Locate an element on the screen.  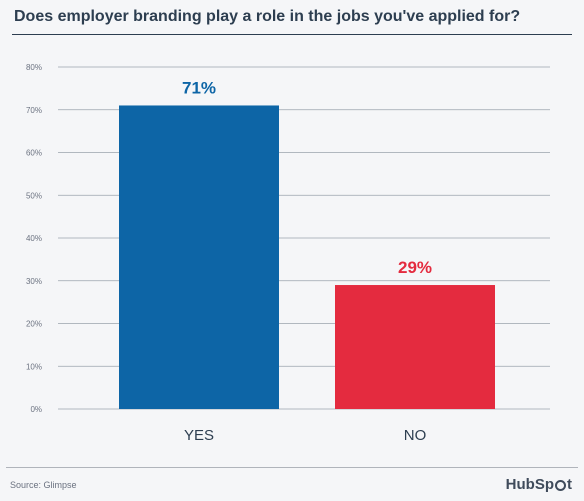
x-tick-label: YES is located at coordinates (199, 435).